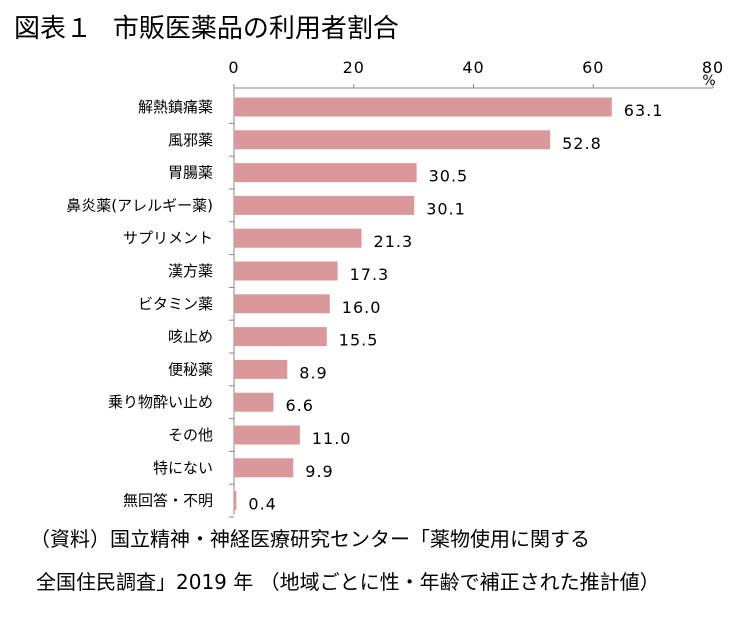  Describe the element at coordinates (319, 471) in the screenshot. I see `data-label: 9.9` at that location.